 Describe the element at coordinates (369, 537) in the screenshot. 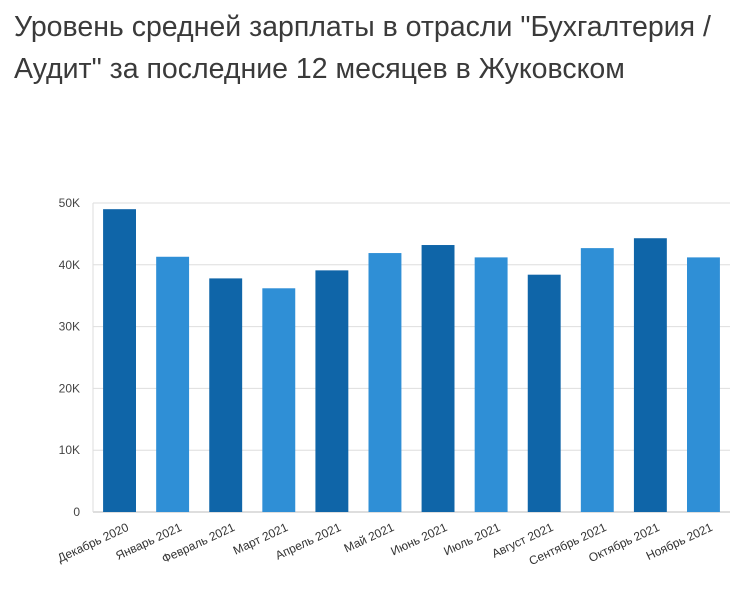

I see `x-tick-label: Май 2021` at that location.